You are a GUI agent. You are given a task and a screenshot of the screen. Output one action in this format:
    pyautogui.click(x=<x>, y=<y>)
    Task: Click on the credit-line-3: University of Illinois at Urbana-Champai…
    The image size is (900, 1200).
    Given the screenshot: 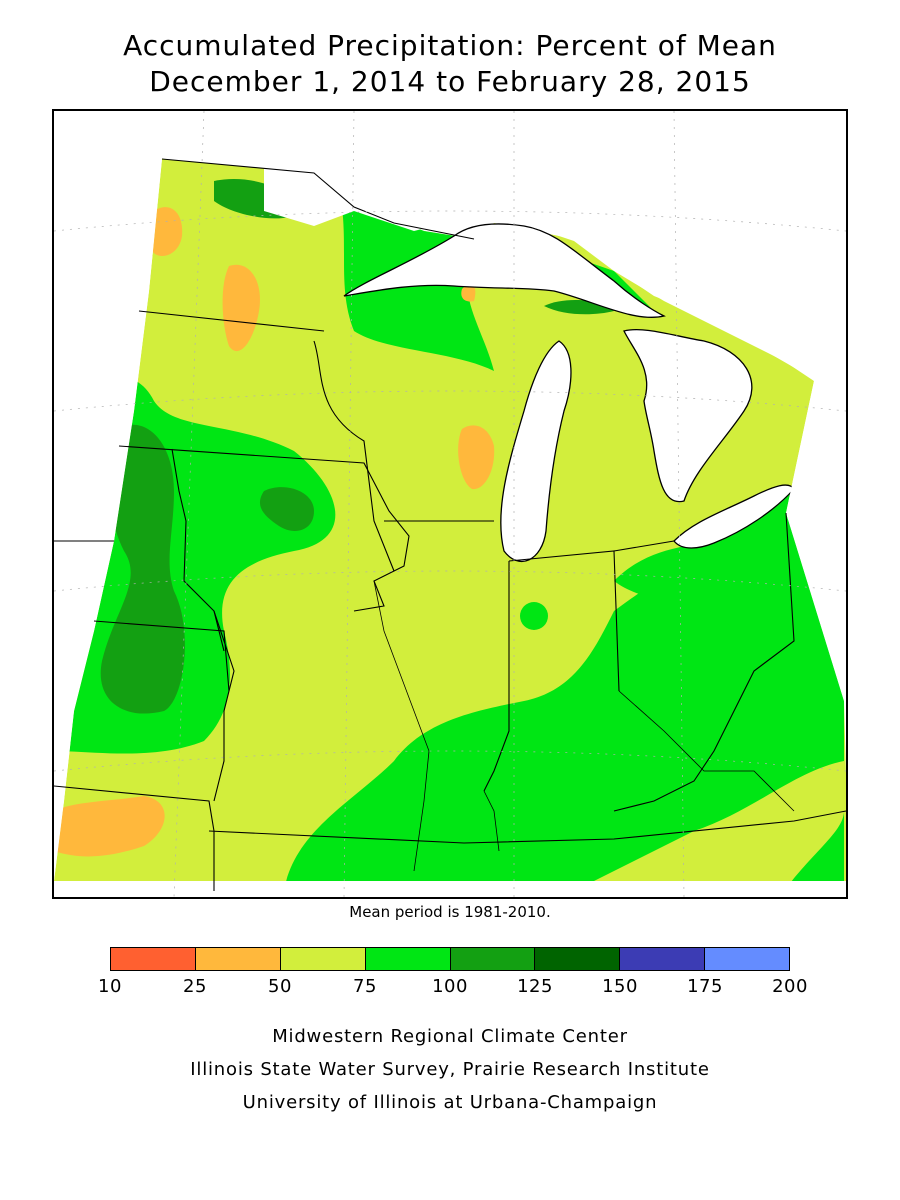 What is the action you would take?
    pyautogui.click(x=450, y=1102)
    